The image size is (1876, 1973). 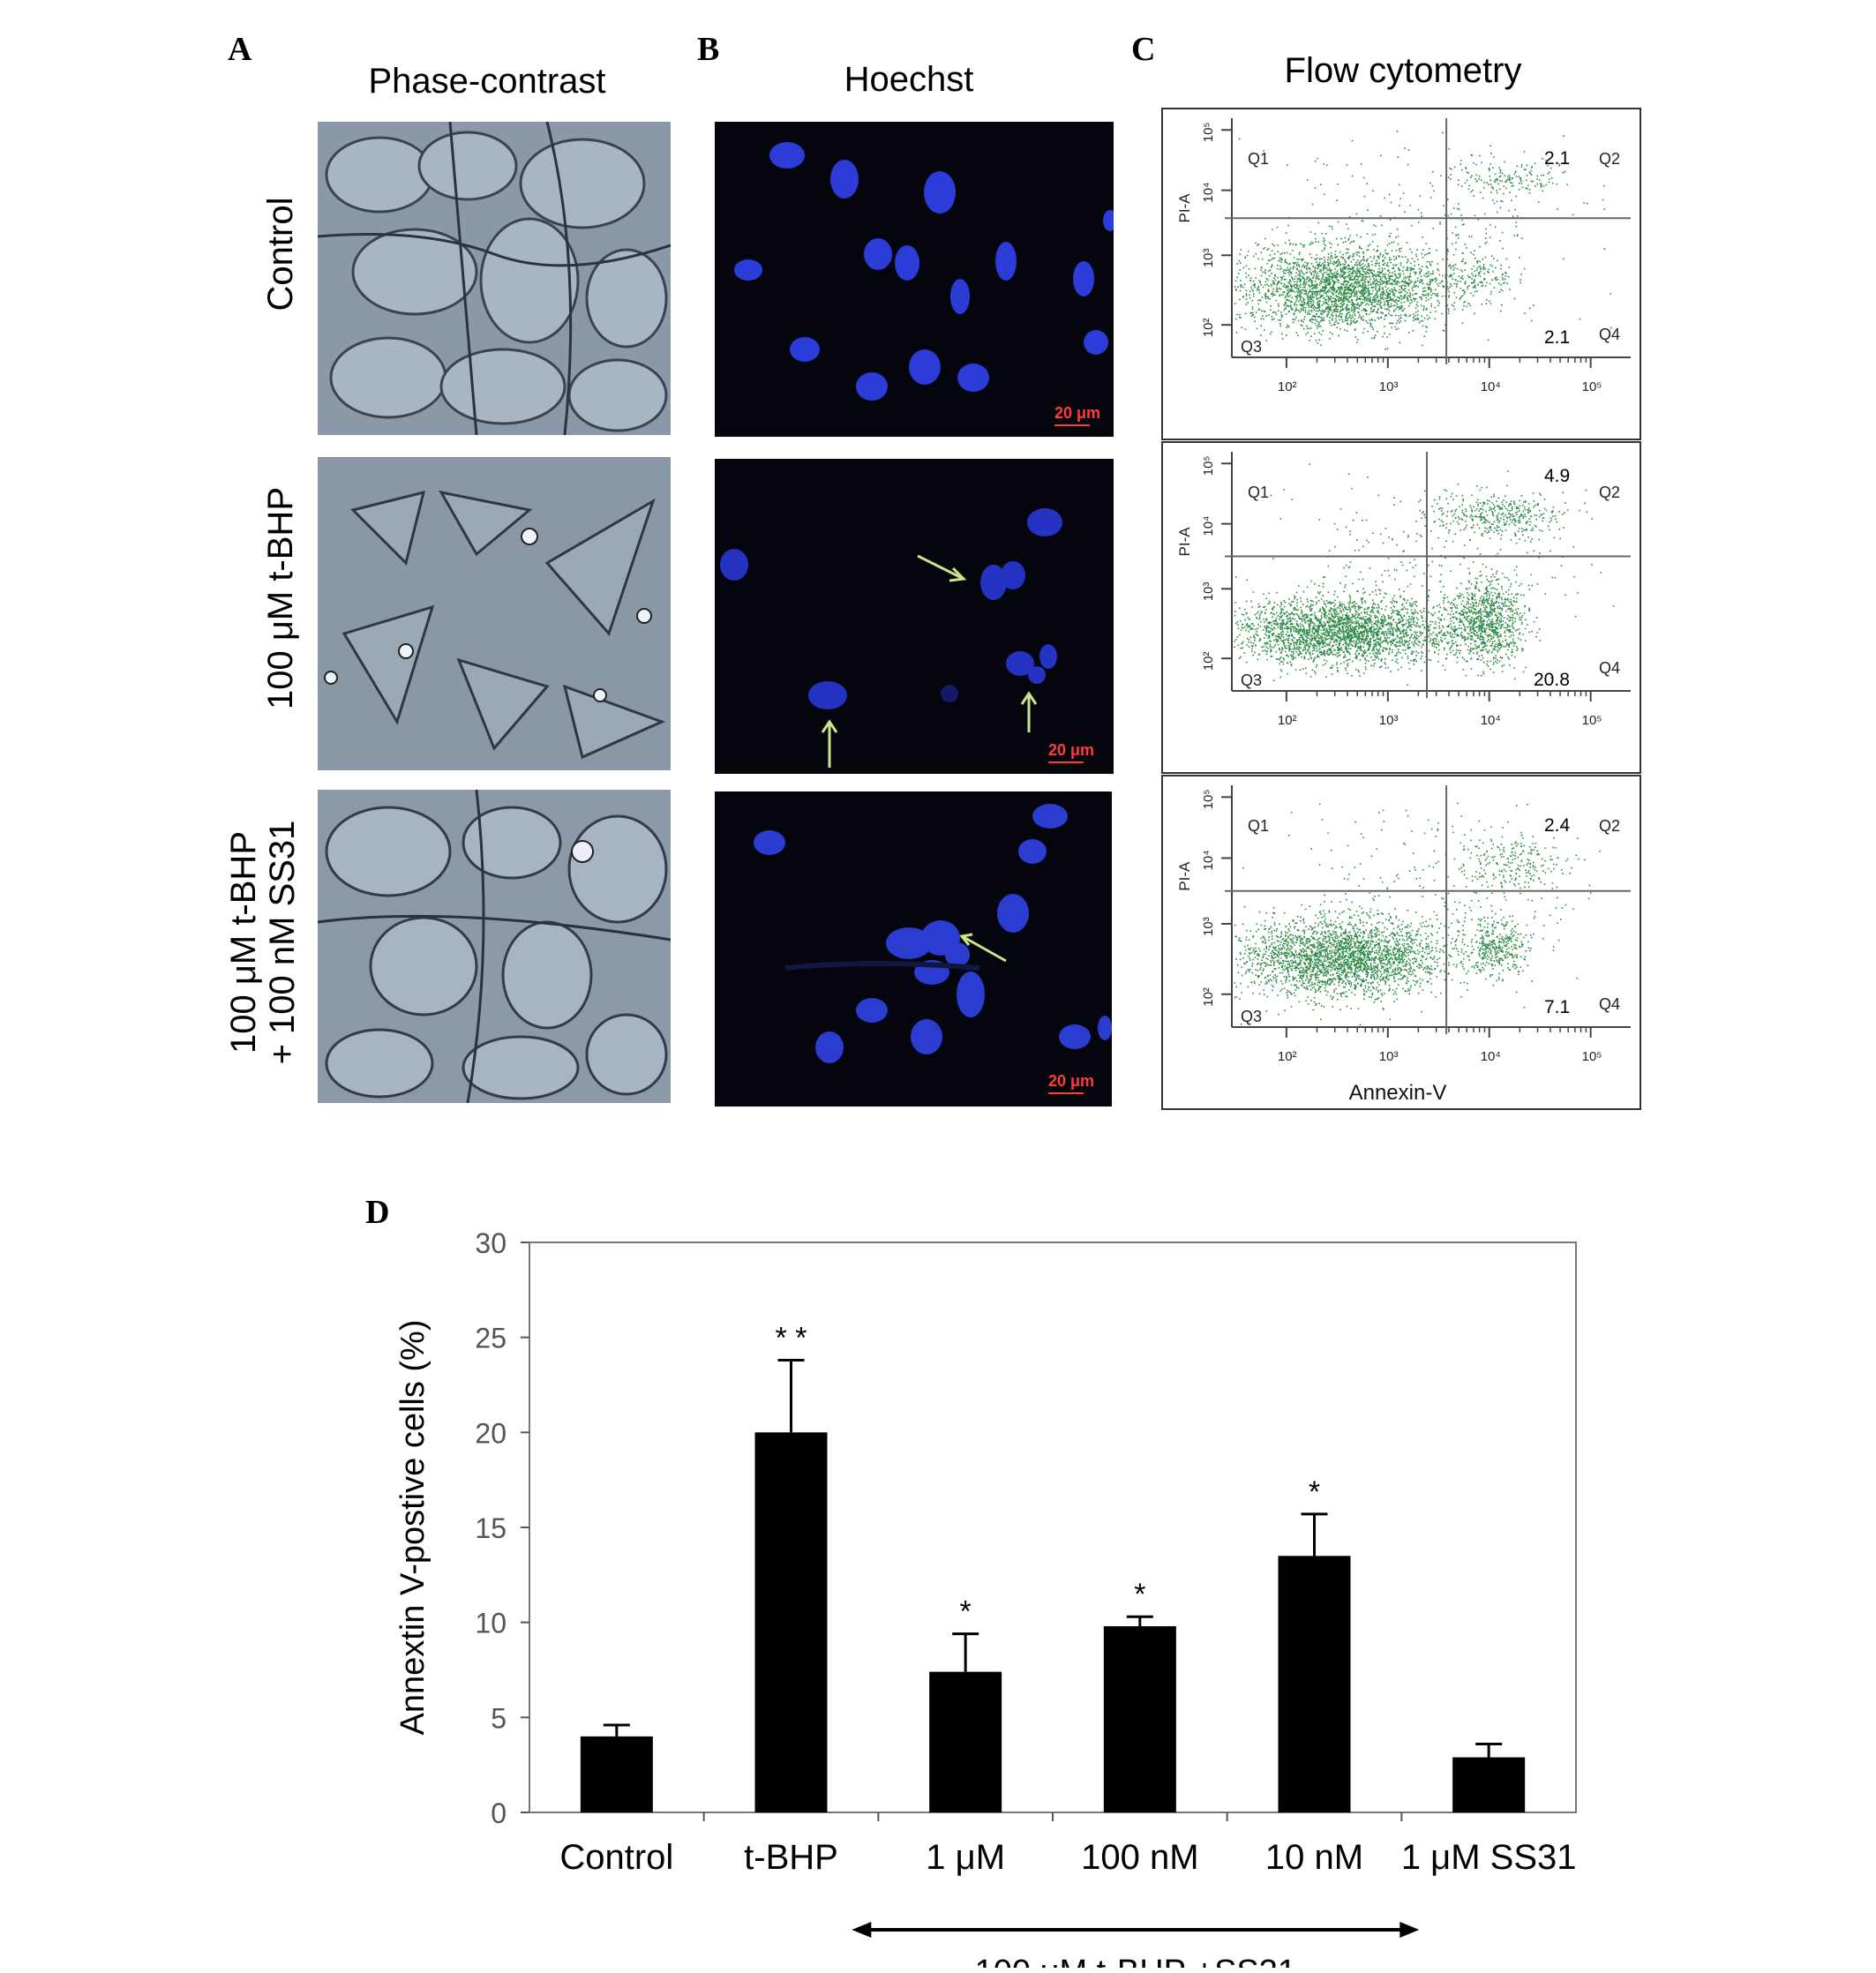 What do you see at coordinates (280, 598) in the screenshot?
I see `row-label-tbhp: 100 μM t-BHP` at bounding box center [280, 598].